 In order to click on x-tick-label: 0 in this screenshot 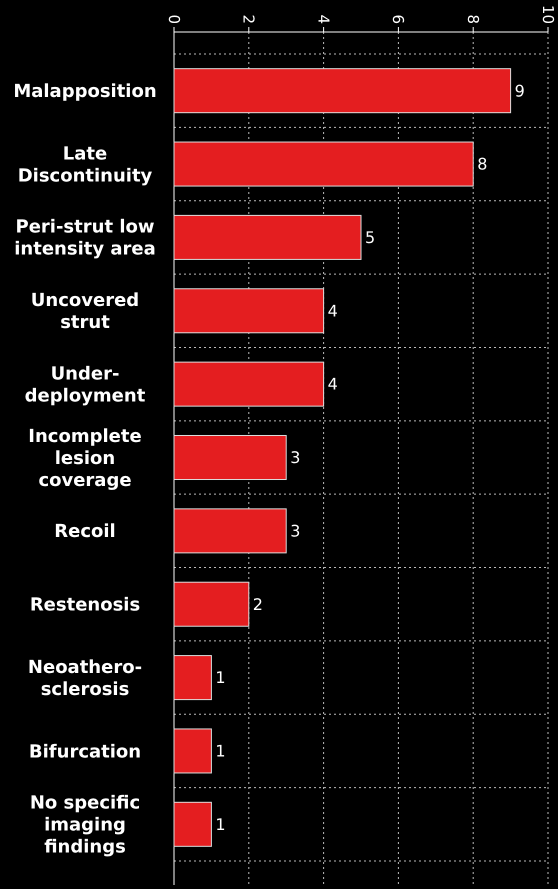, I will do `click(173, 19)`.